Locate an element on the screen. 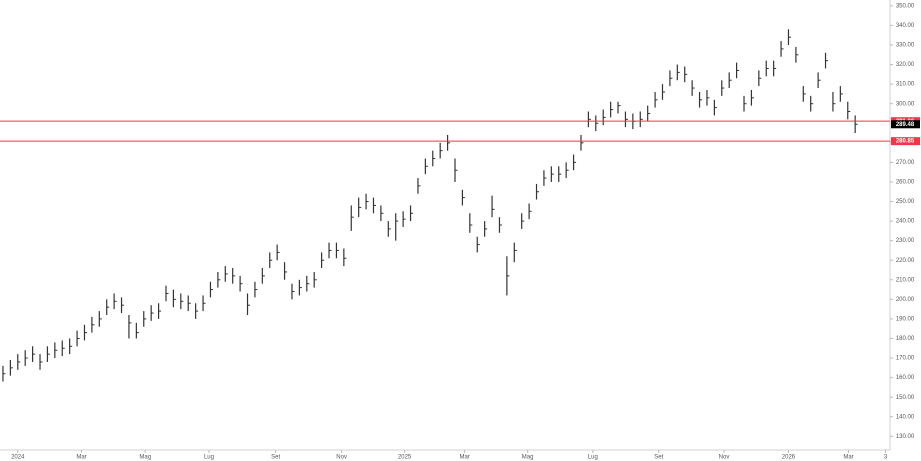  y-tick-label: 230.00 is located at coordinates (905, 241).